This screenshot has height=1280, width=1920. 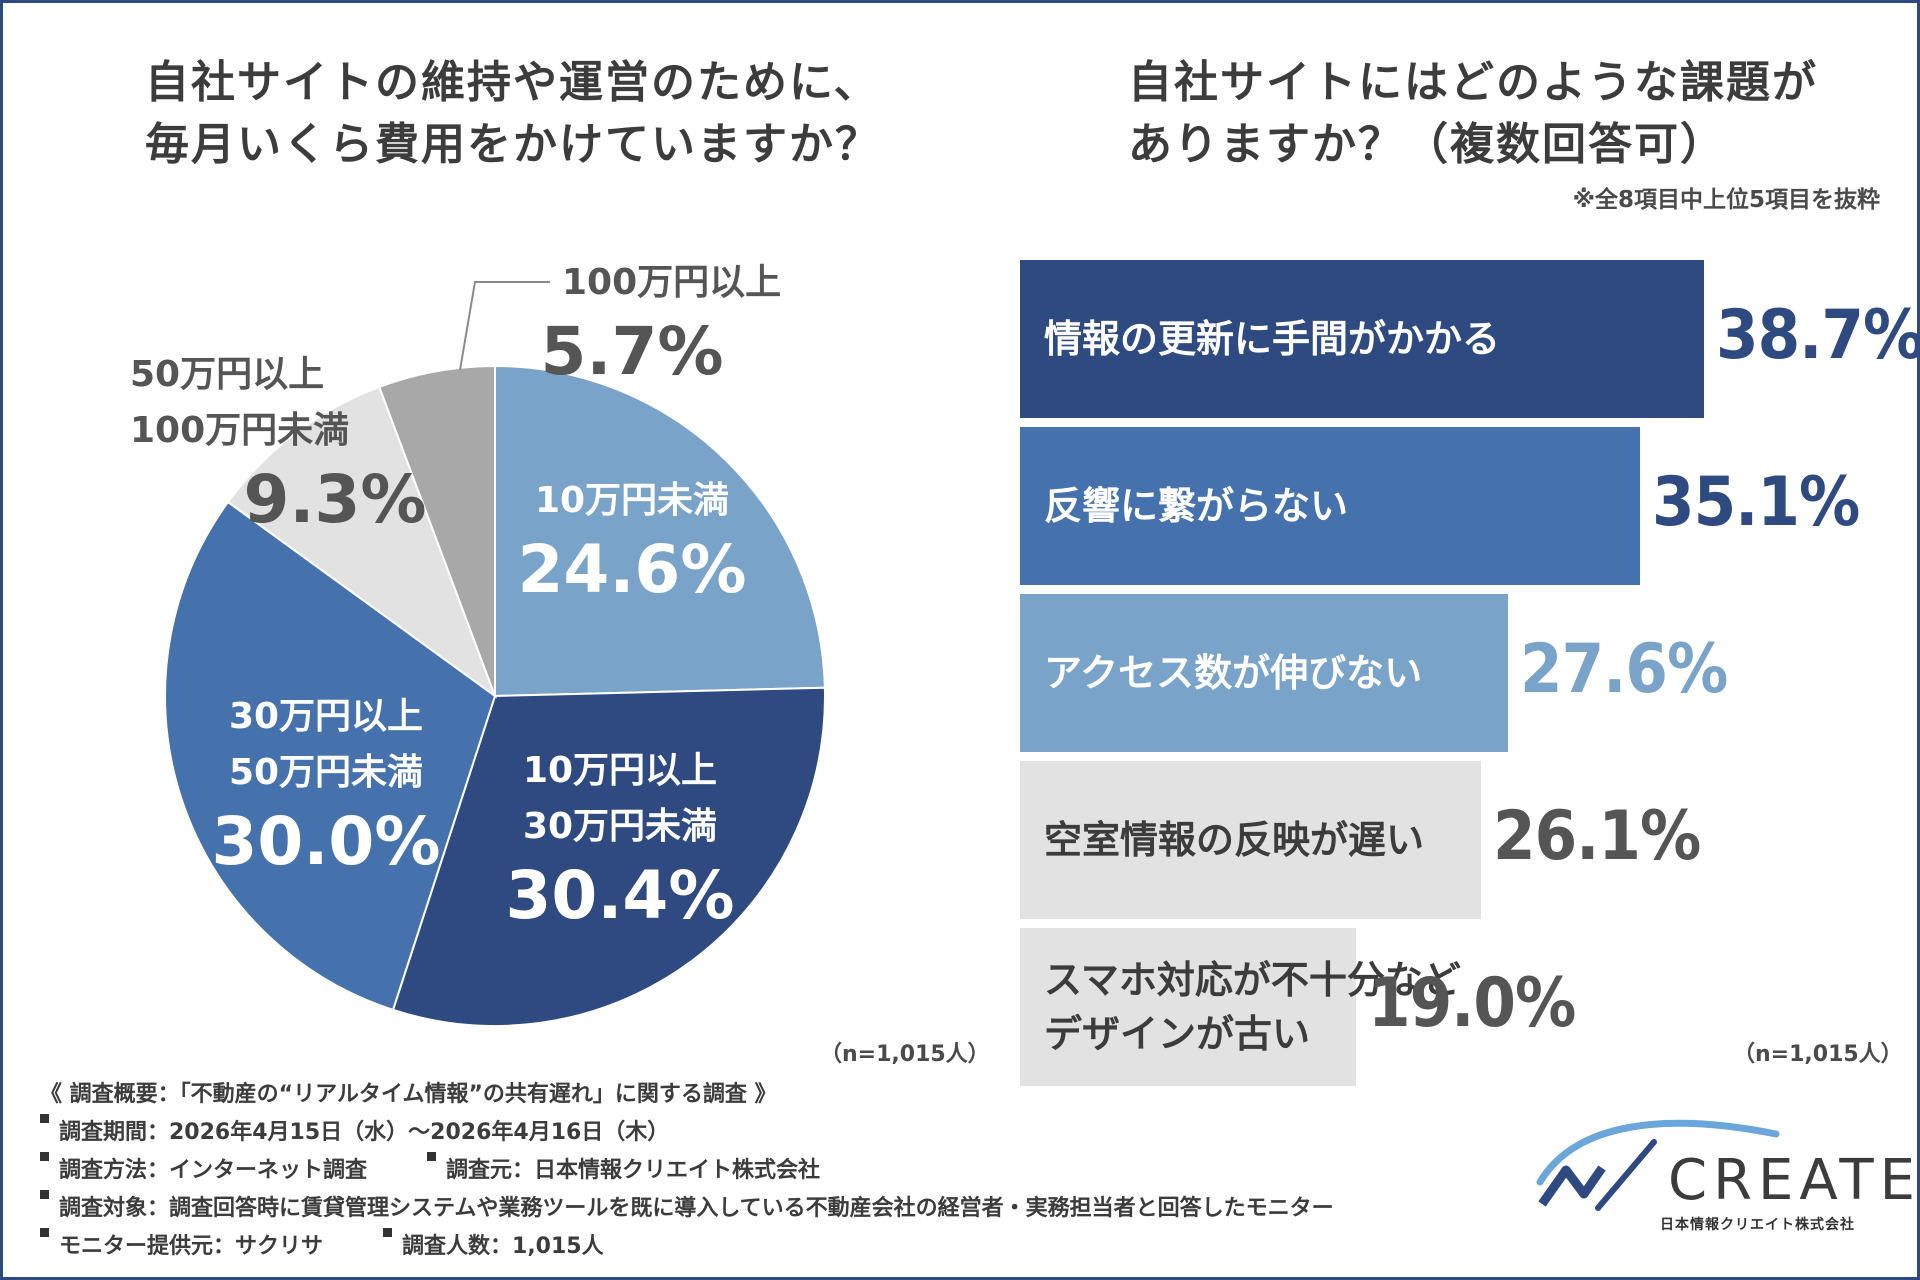 What do you see at coordinates (631, 351) in the screenshot?
I see `slice-value: 5.7%` at bounding box center [631, 351].